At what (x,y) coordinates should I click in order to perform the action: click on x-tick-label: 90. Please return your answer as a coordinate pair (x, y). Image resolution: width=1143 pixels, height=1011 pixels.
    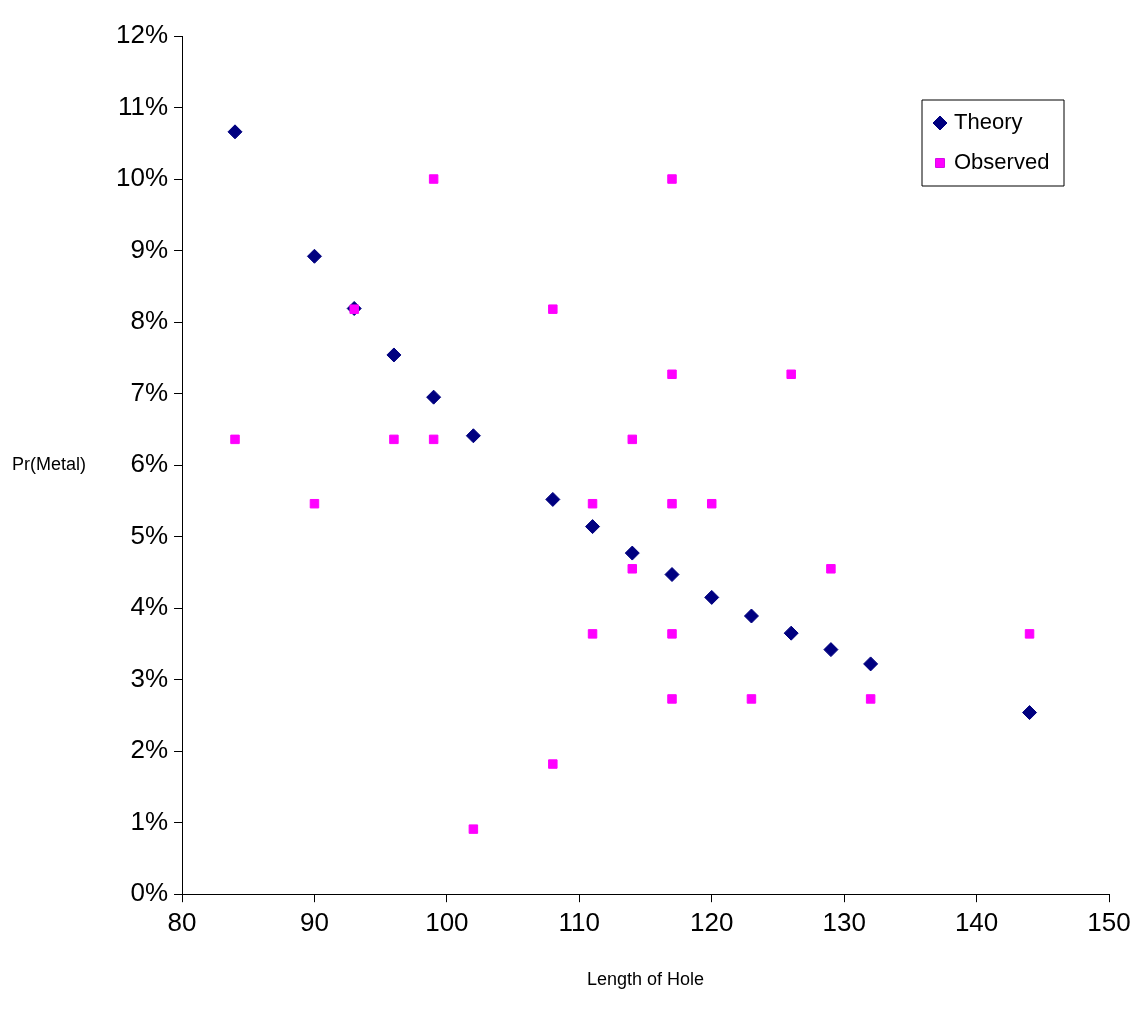
    Looking at the image, I should click on (314, 921).